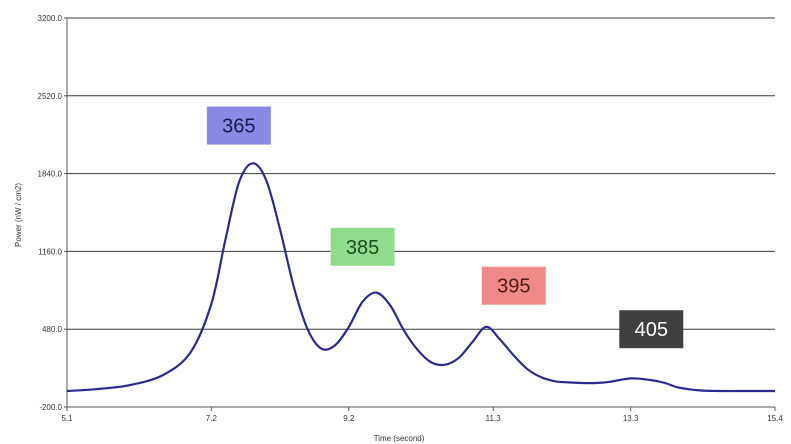 The height and width of the screenshot is (444, 791). What do you see at coordinates (50, 18) in the screenshot?
I see `y-tick-label: 3200.0` at bounding box center [50, 18].